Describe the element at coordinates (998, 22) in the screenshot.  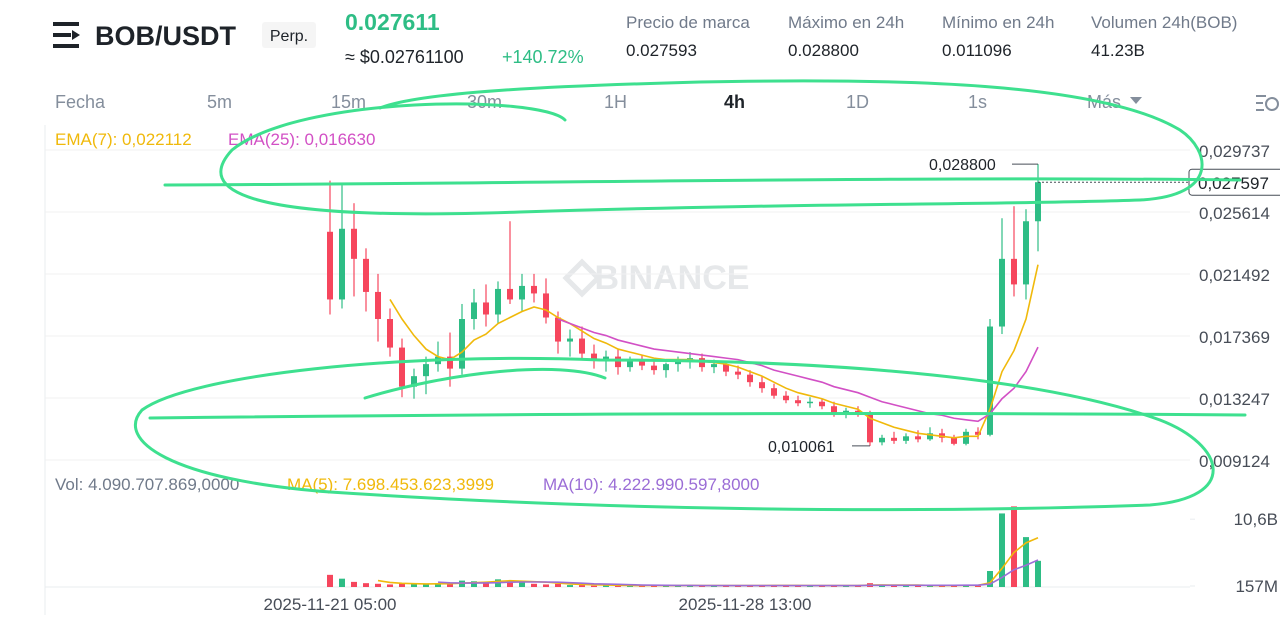
I see `stat-label: Mínimo en 24h` at that location.